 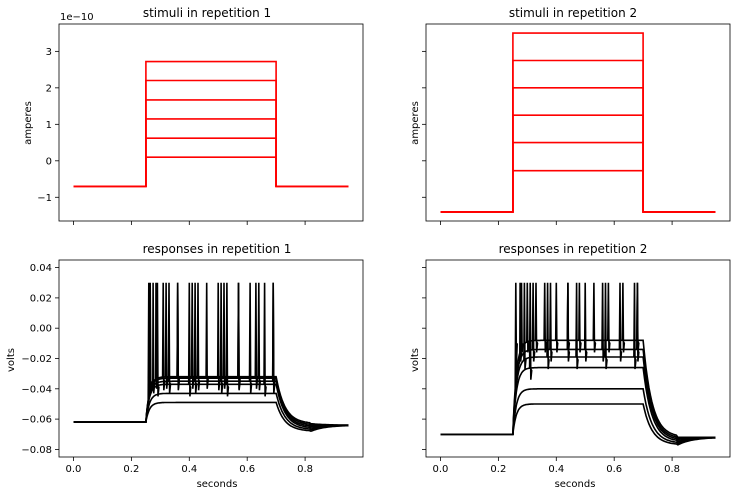 What do you see at coordinates (44, 198) in the screenshot?
I see `y-tick-label: −1` at bounding box center [44, 198].